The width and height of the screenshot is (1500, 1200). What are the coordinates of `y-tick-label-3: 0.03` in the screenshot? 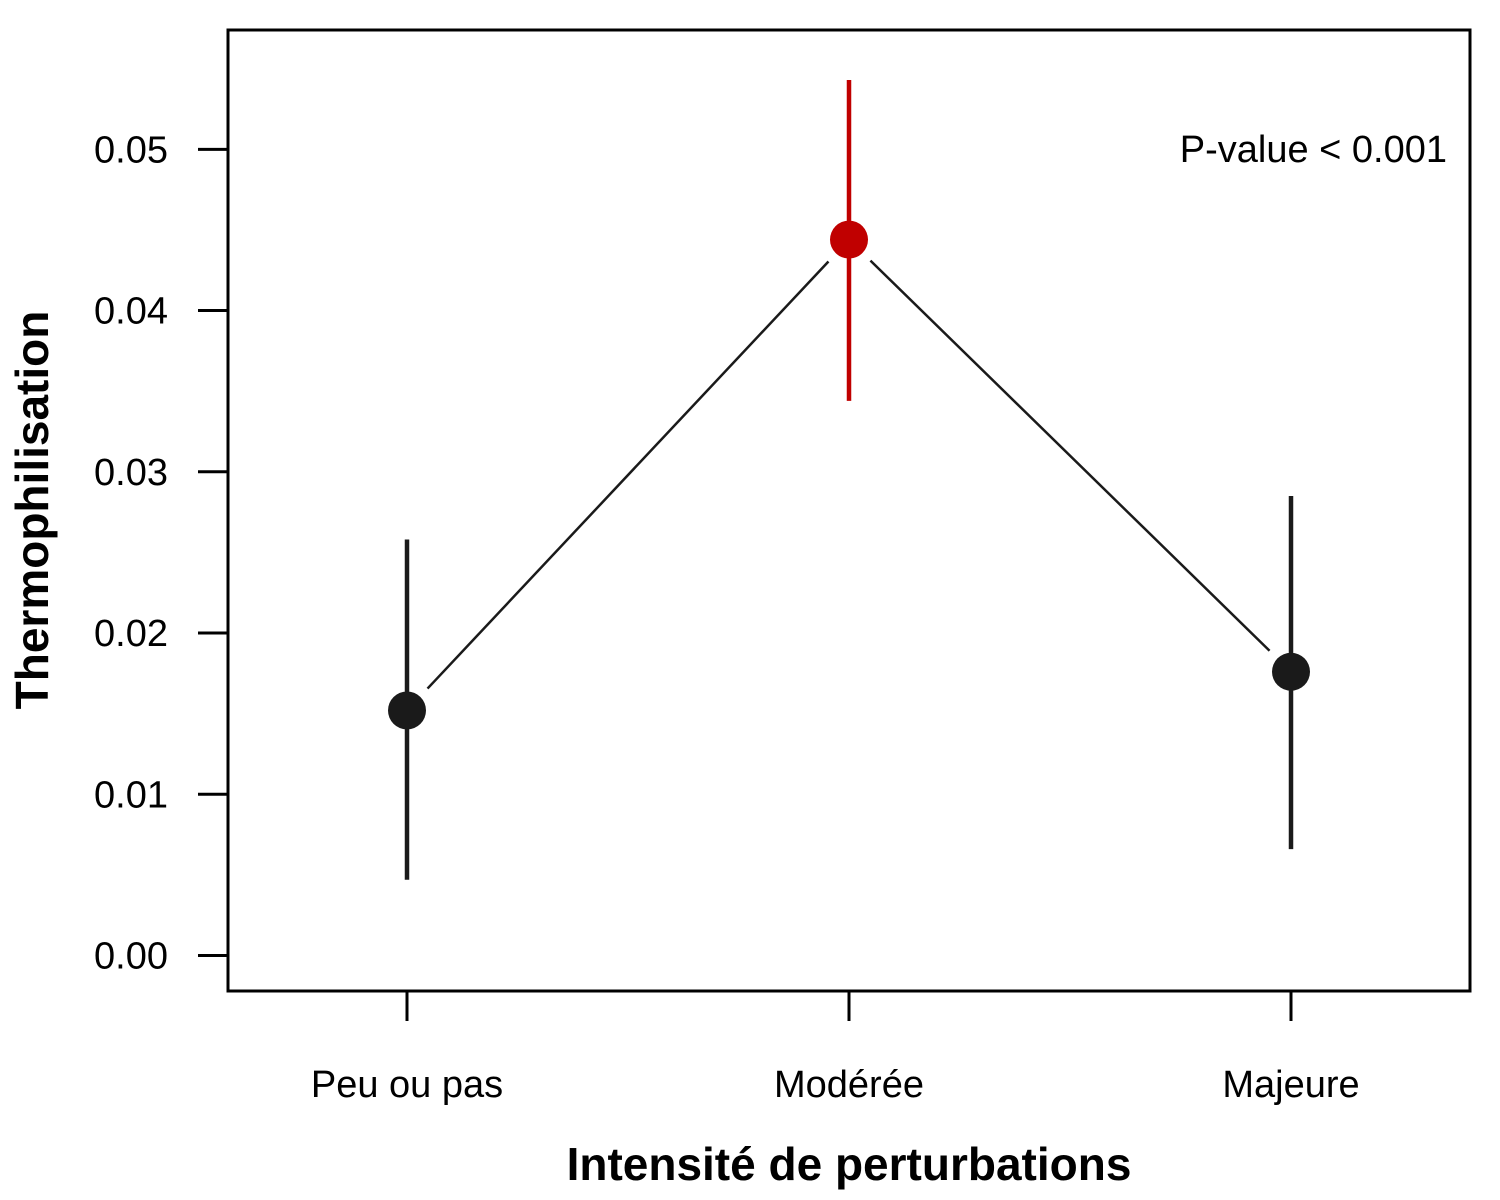 It's located at (131, 473).